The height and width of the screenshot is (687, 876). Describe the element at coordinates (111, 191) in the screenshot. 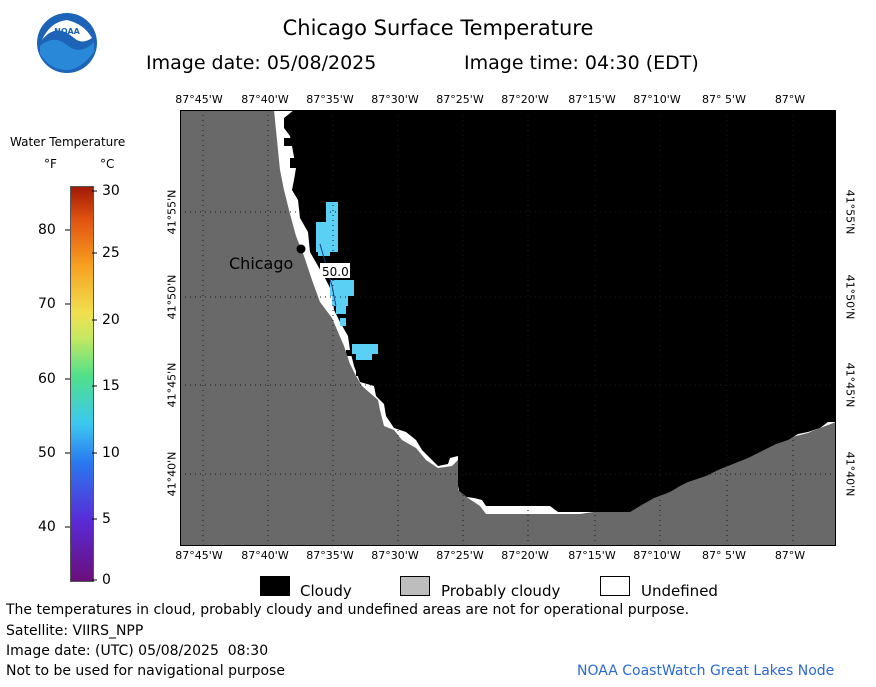

I see `c-tick-label: 30` at that location.